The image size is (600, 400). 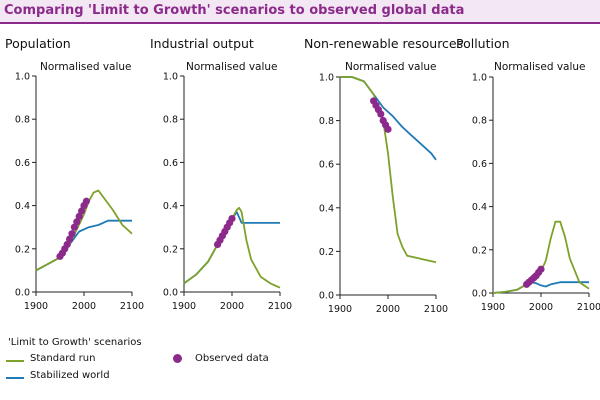 I want to click on chart-title: Population, so click(x=38, y=43).